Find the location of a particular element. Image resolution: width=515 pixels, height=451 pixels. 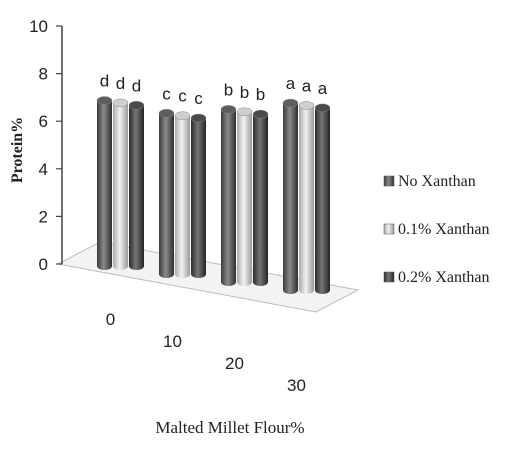

y-tick-label: 4 is located at coordinates (43, 169).